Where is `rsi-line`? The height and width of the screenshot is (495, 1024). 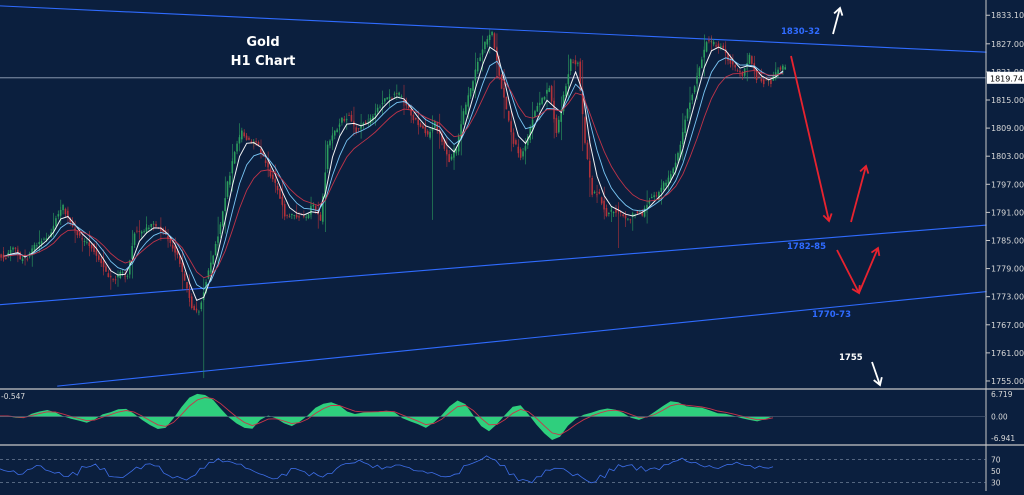 rsi-line is located at coordinates (387, 469).